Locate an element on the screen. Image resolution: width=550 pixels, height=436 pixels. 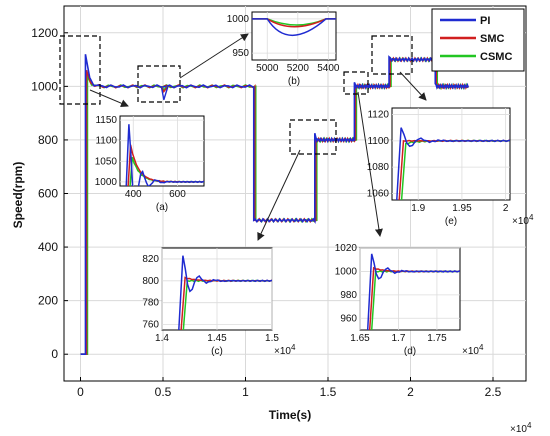
y-tick-label: 0 is located at coordinates (54, 354).